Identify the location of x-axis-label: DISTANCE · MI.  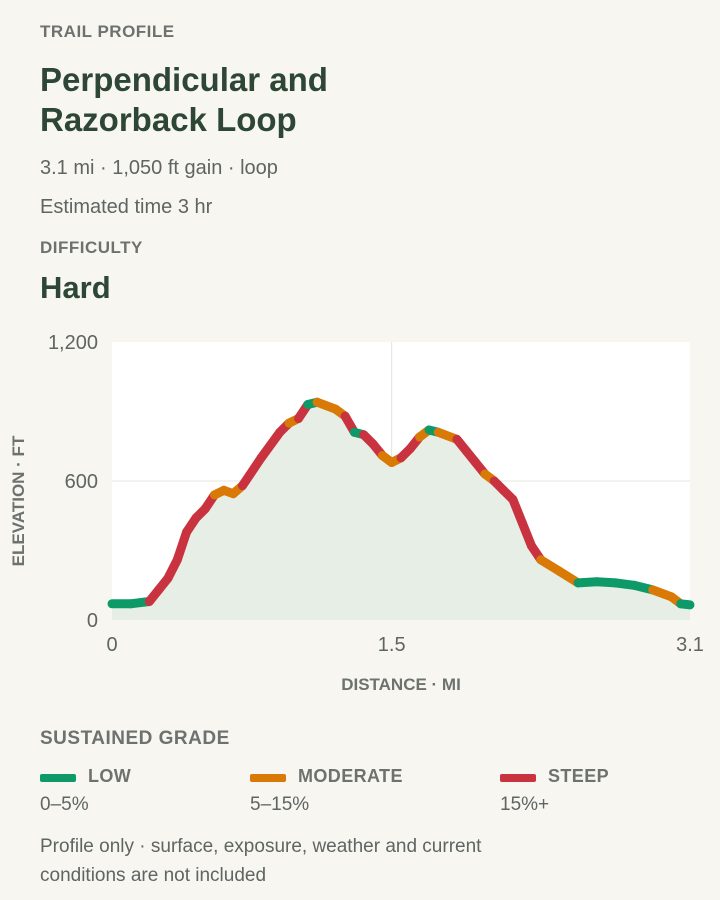
(401, 684).